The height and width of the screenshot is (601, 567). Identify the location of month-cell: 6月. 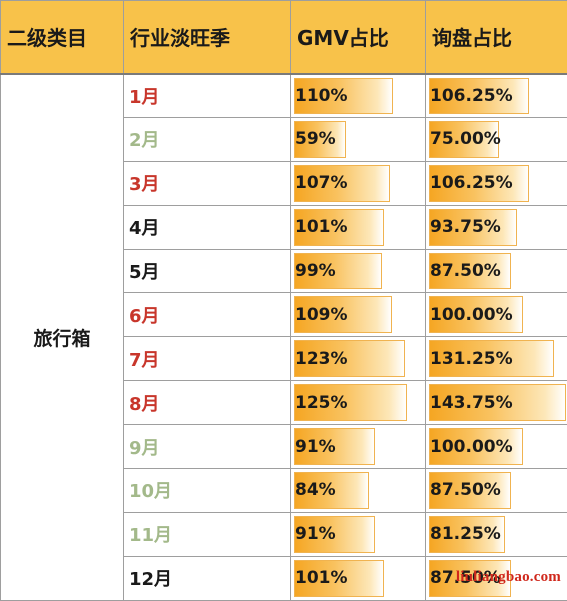
(207, 315).